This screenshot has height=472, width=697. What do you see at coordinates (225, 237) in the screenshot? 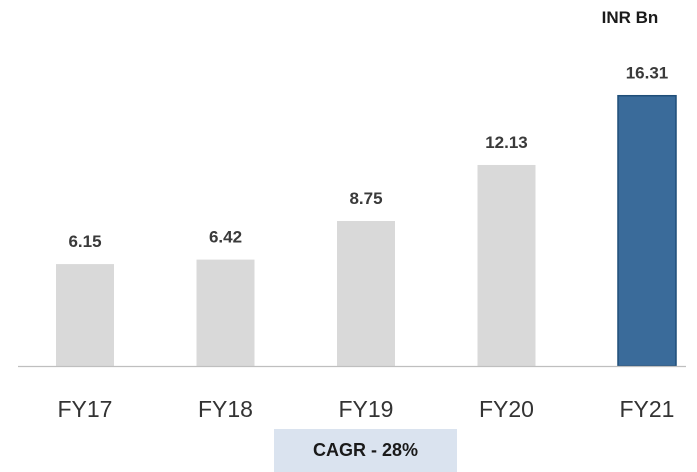
I see `bar-value-label: 6.42` at bounding box center [225, 237].